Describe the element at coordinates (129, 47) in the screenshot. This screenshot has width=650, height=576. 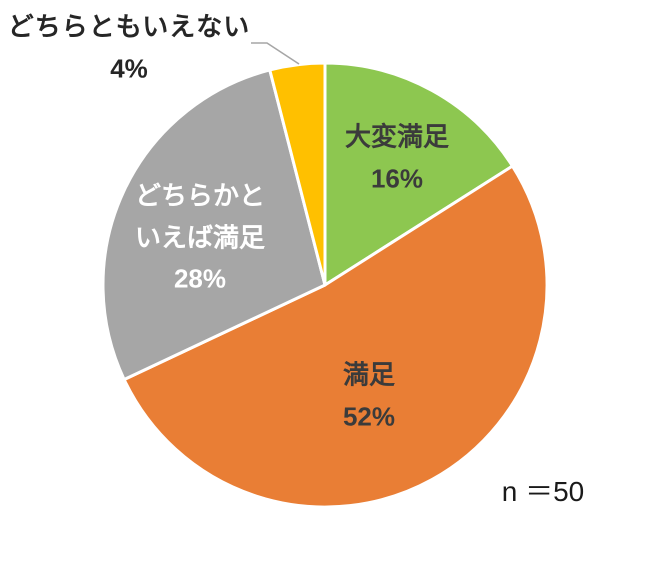
I see `slice-label-neither: どちらともいえない 4%` at that location.